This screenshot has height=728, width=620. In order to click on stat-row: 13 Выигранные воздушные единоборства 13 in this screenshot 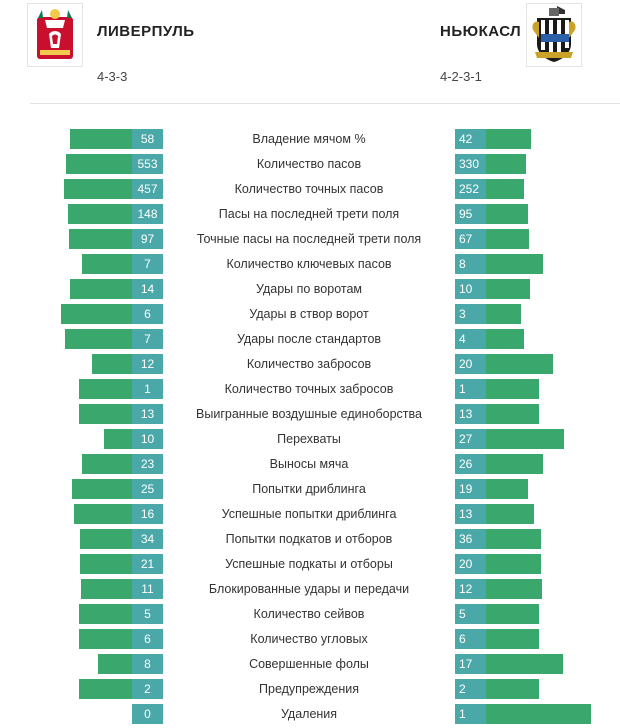, I will do `click(310, 414)`.